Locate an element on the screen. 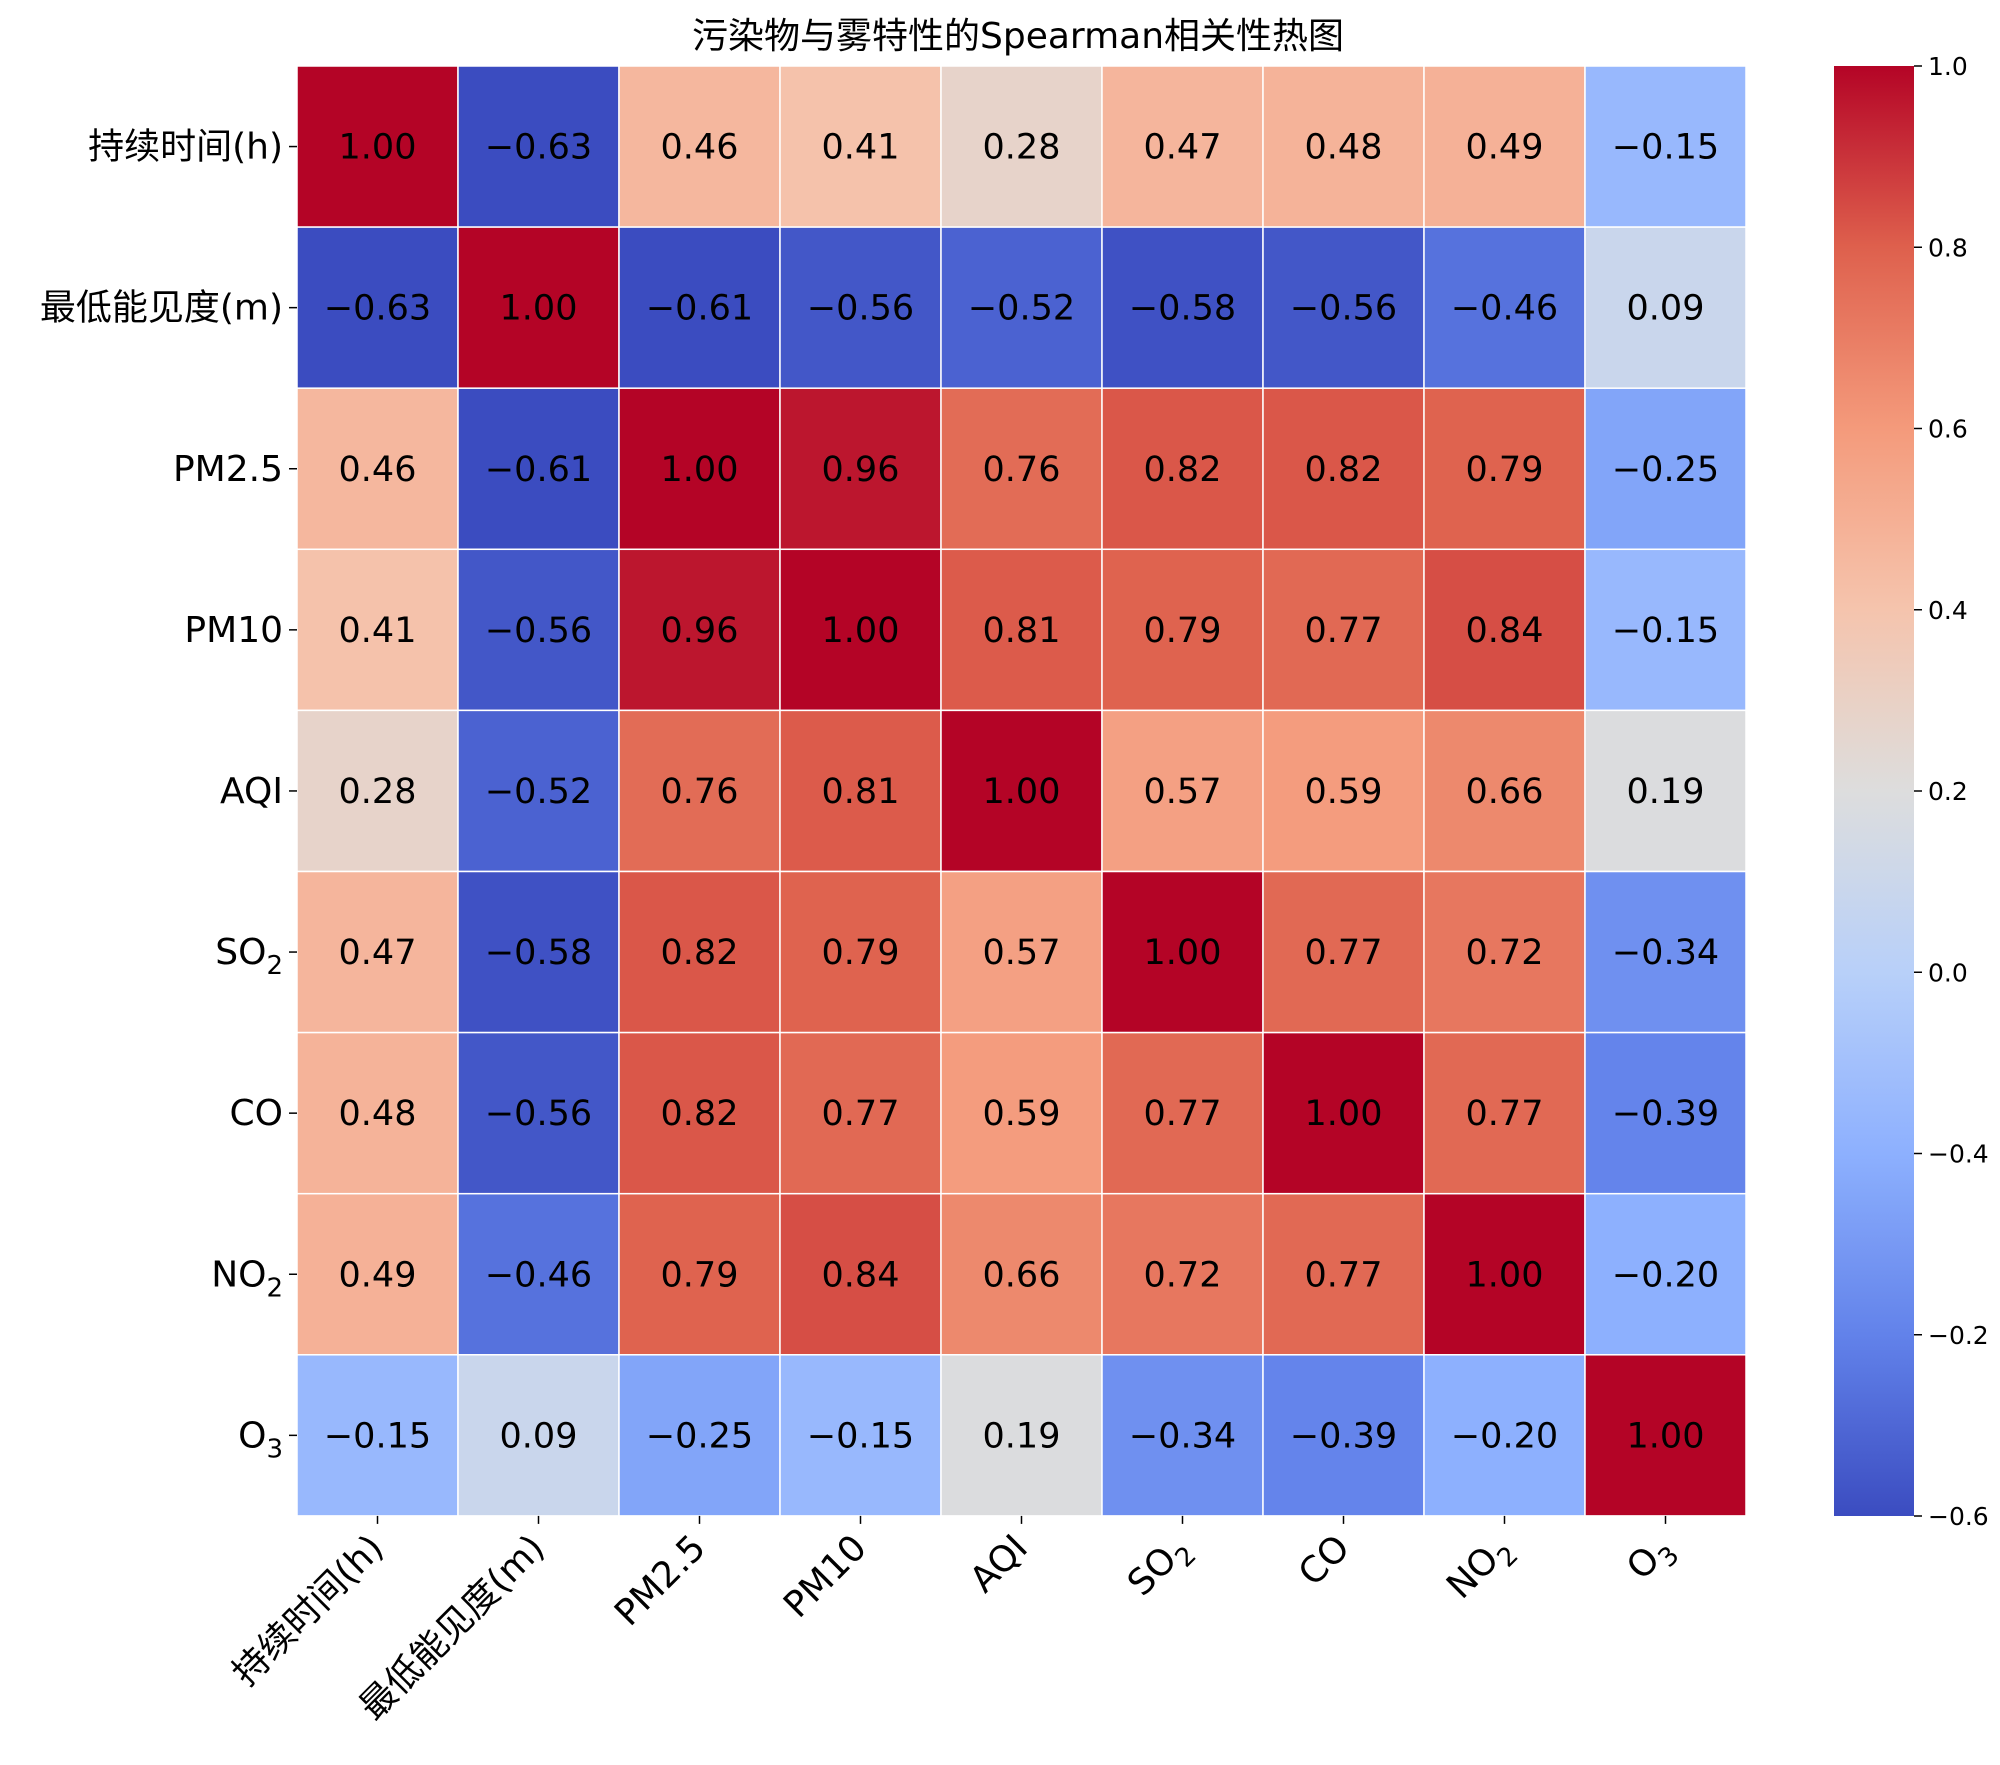  row-label-text: PM10 is located at coordinates (233, 630).